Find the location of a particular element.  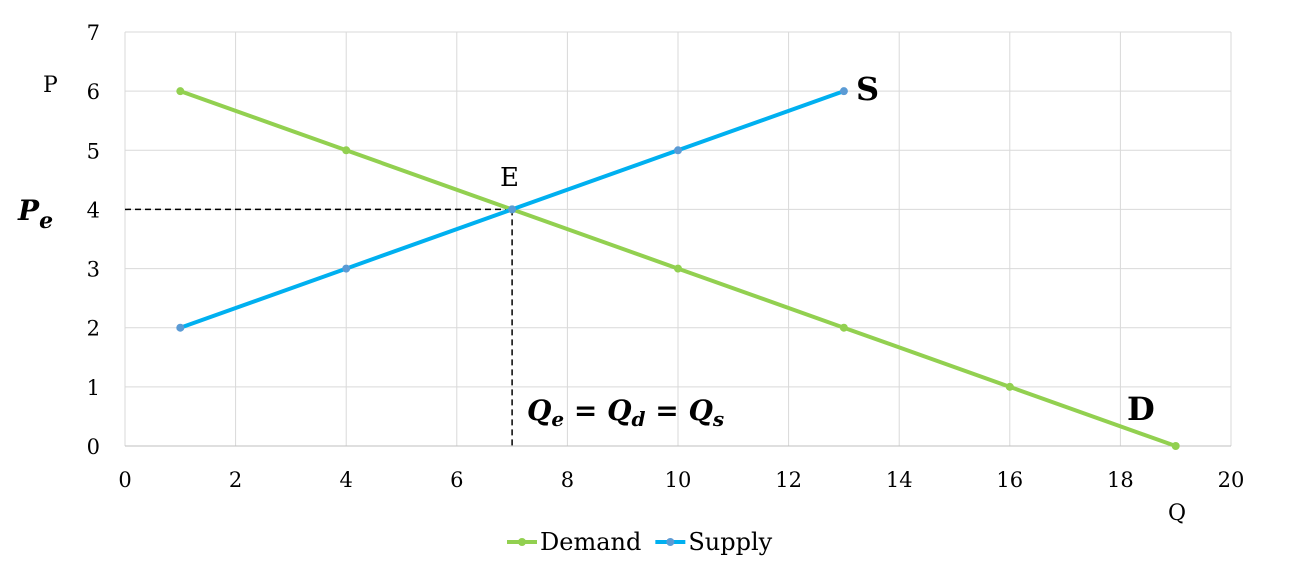

y-tick-label: 7 is located at coordinates (93, 33).